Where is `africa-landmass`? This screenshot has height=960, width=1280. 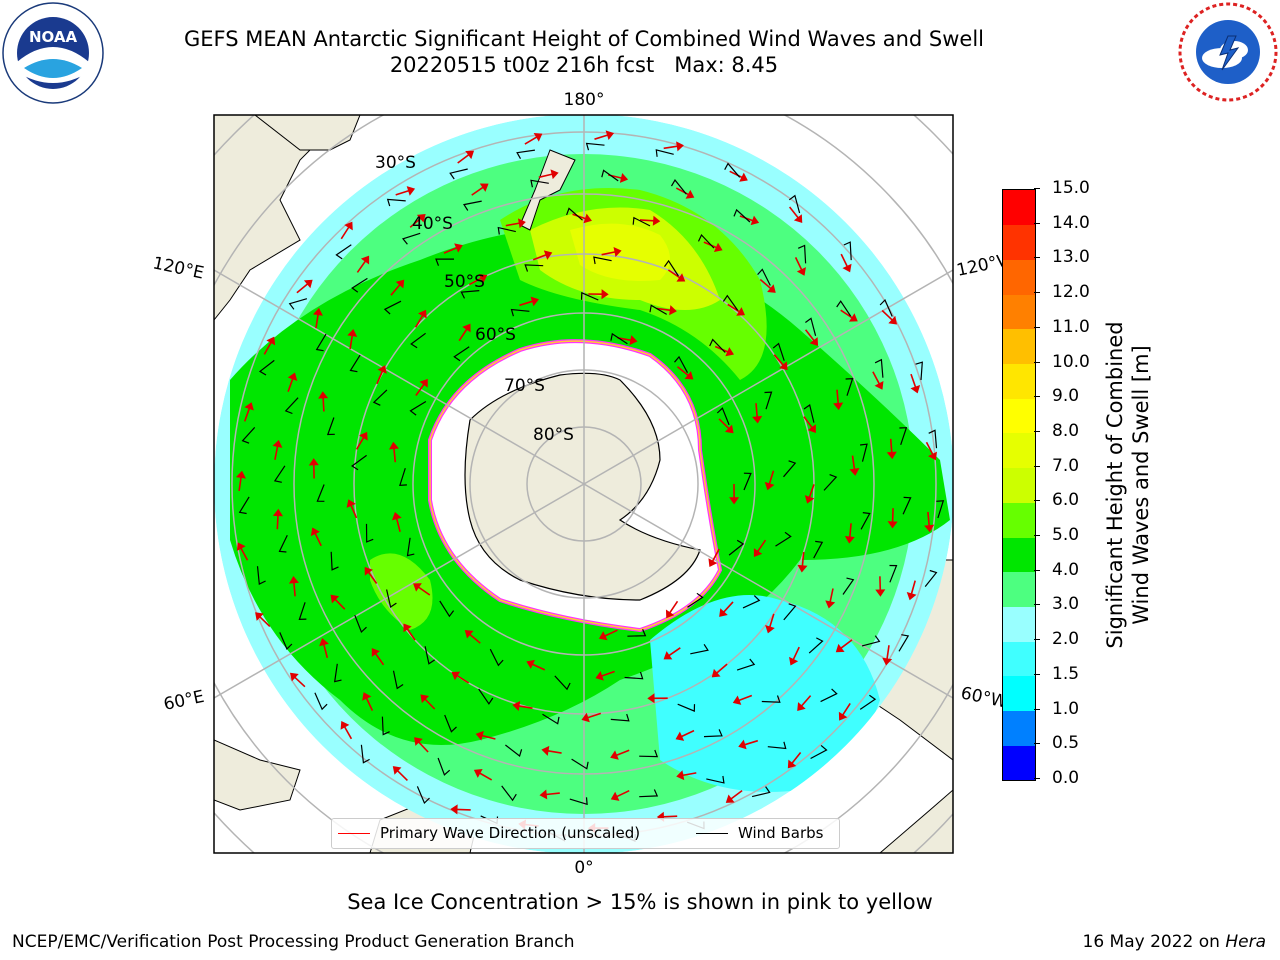 africa-landmass is located at coordinates (257, 775).